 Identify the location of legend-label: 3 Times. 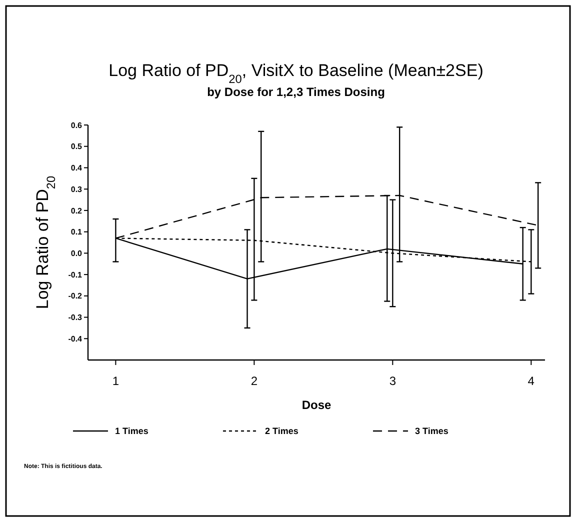
(431, 431).